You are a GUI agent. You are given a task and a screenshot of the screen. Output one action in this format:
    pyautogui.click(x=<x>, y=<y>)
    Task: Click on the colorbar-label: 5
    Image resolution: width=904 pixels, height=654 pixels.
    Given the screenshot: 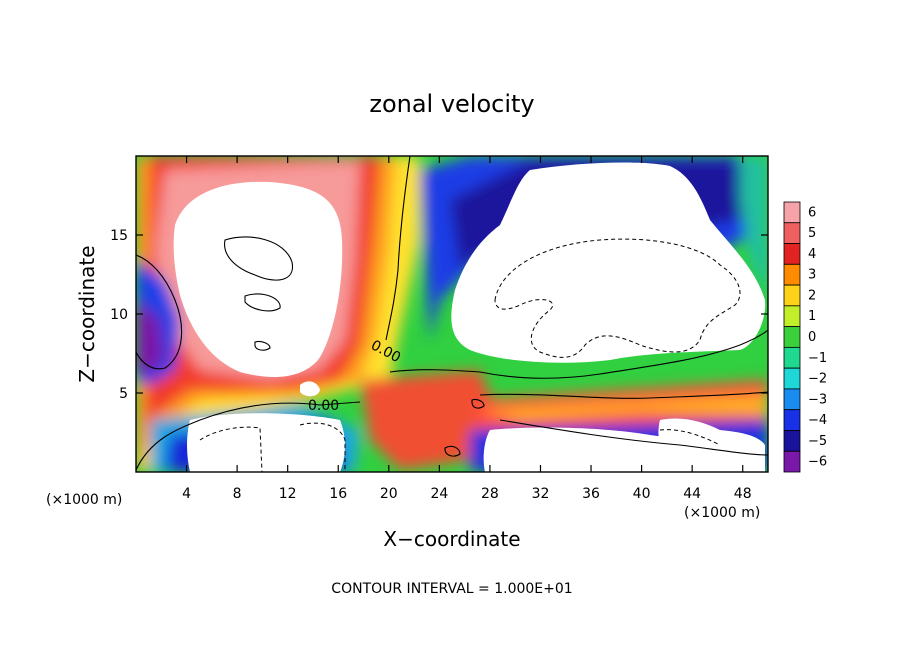 What is the action you would take?
    pyautogui.click(x=812, y=233)
    